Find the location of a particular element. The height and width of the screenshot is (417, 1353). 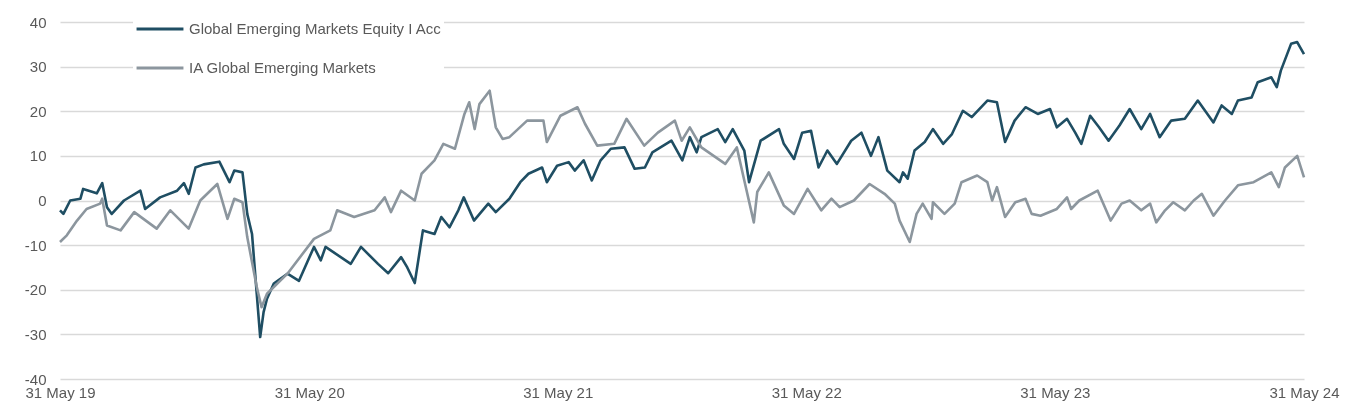

y-tick-label: -20 is located at coordinates (35, 290).